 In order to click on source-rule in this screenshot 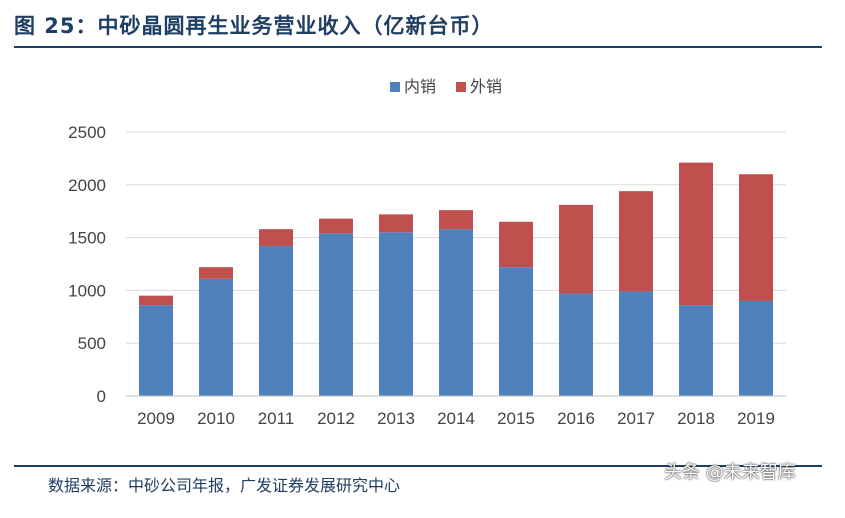, I will do `click(418, 466)`.